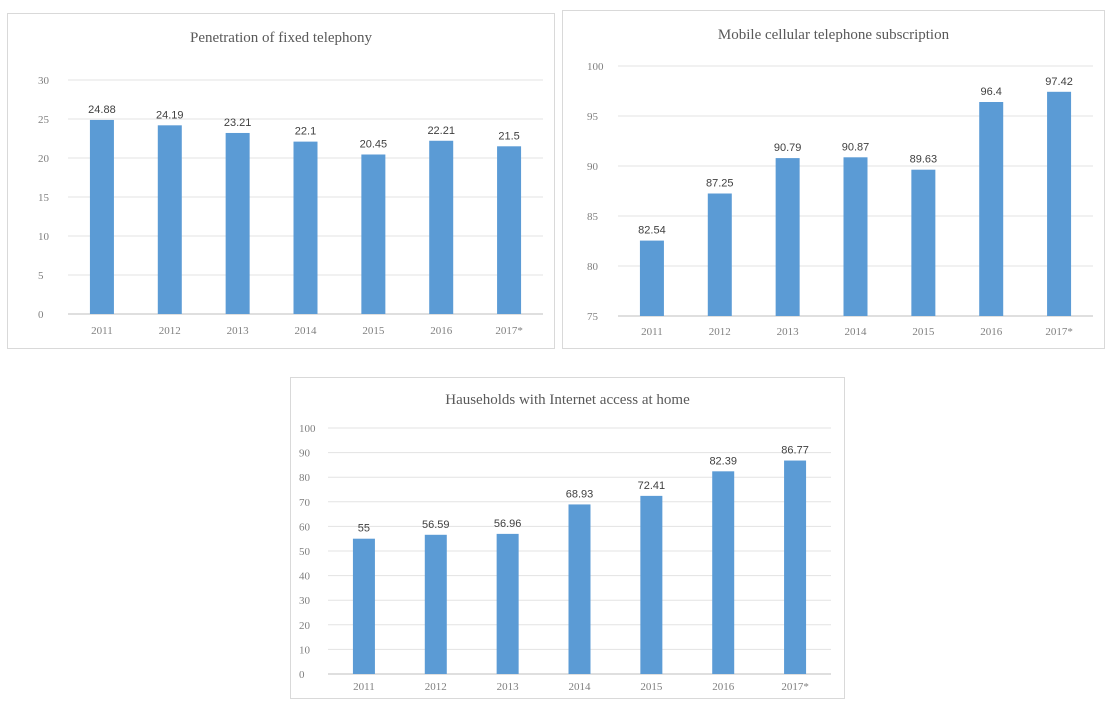  I want to click on data-label: 89.63, so click(924, 160).